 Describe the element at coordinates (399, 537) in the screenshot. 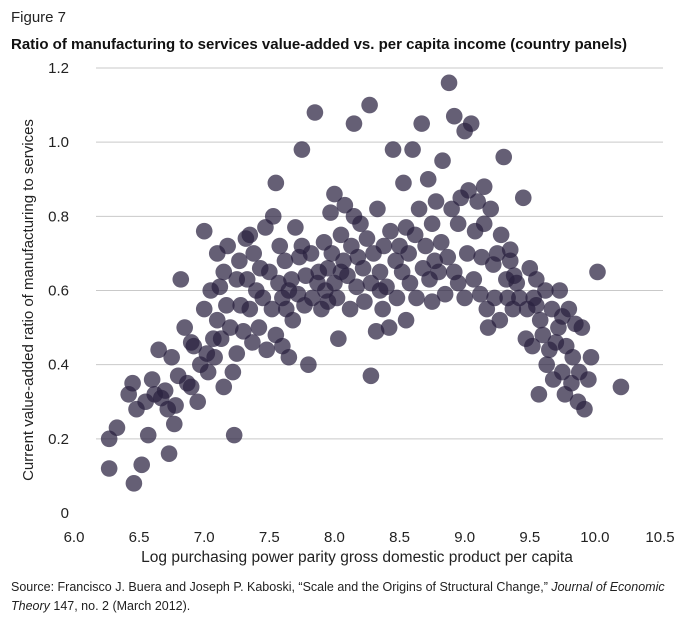

I see `x-tick-label: 8.5` at that location.